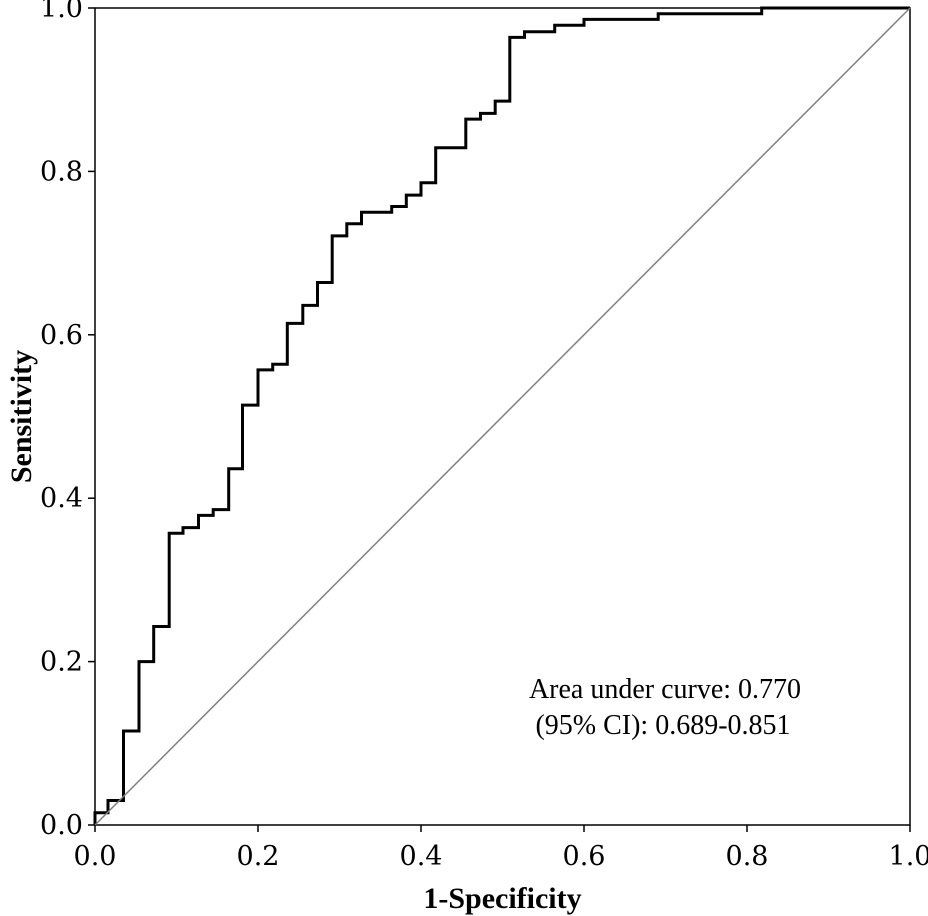 This screenshot has width=928, height=916. Describe the element at coordinates (908, 856) in the screenshot. I see `x-tick-label: 1.0` at that location.